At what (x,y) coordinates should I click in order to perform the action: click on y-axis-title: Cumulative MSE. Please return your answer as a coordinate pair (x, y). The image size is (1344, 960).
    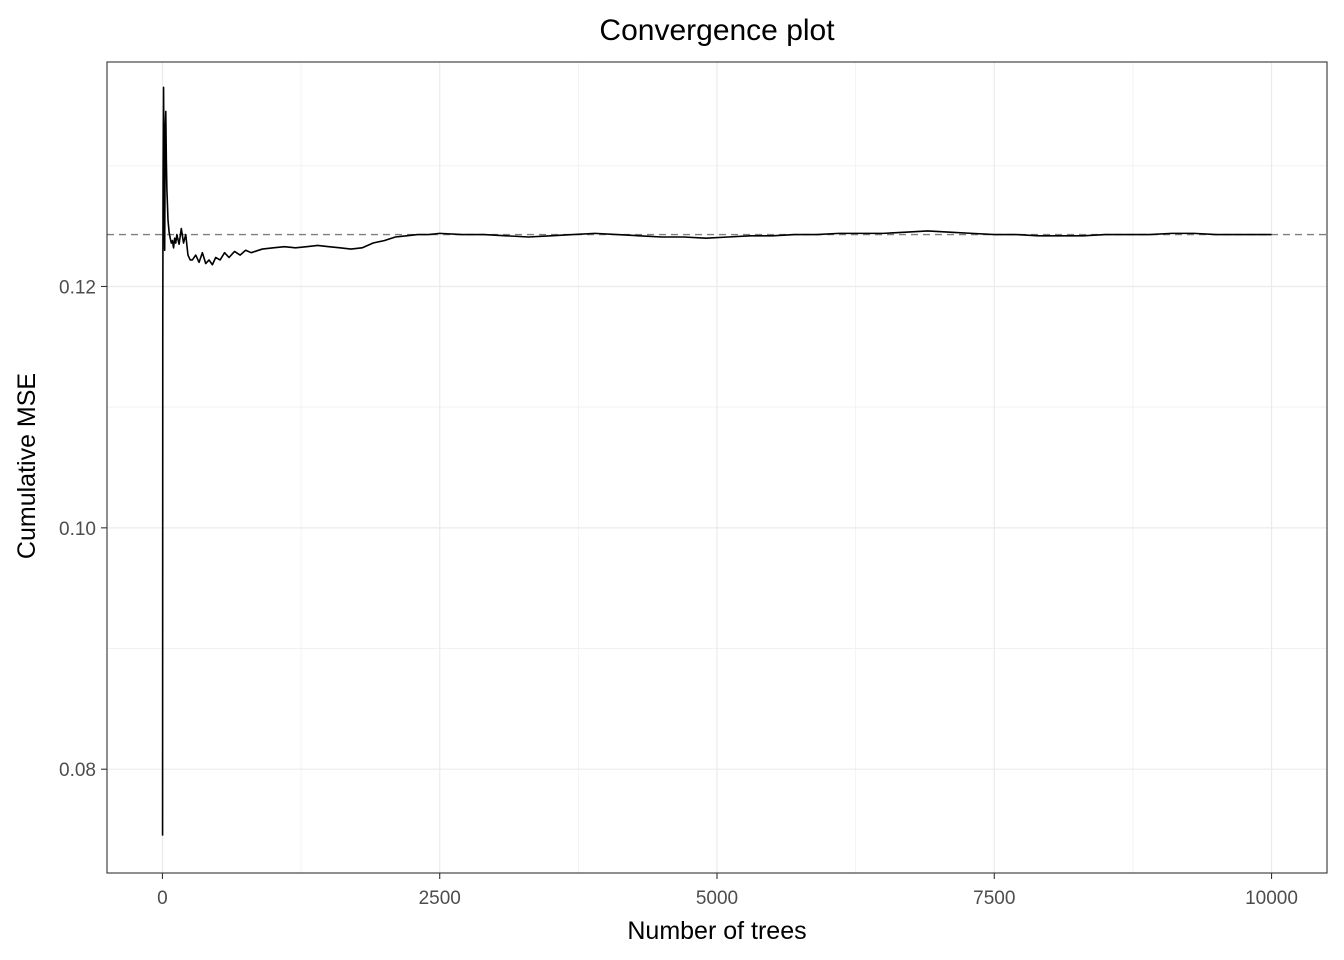
    Looking at the image, I should click on (27, 466).